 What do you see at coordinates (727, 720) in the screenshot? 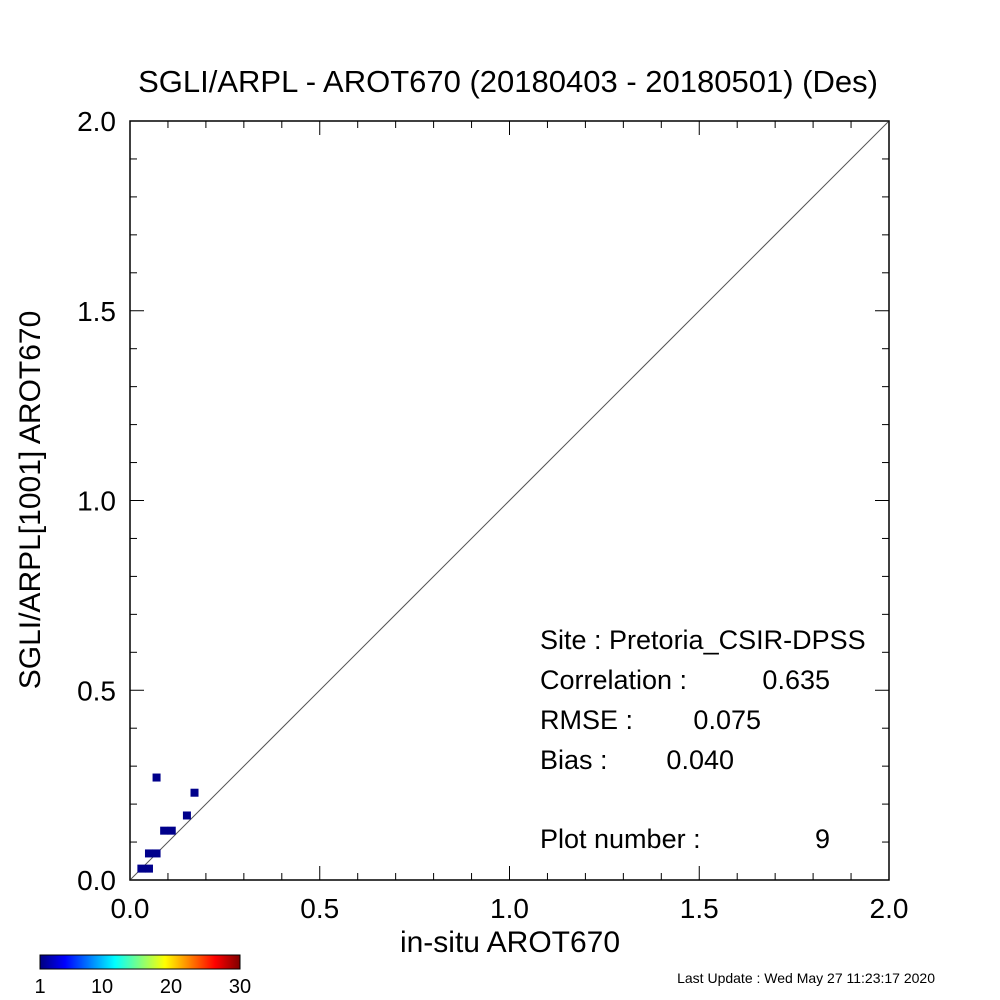
I see `rmse-value: 0.075` at bounding box center [727, 720].